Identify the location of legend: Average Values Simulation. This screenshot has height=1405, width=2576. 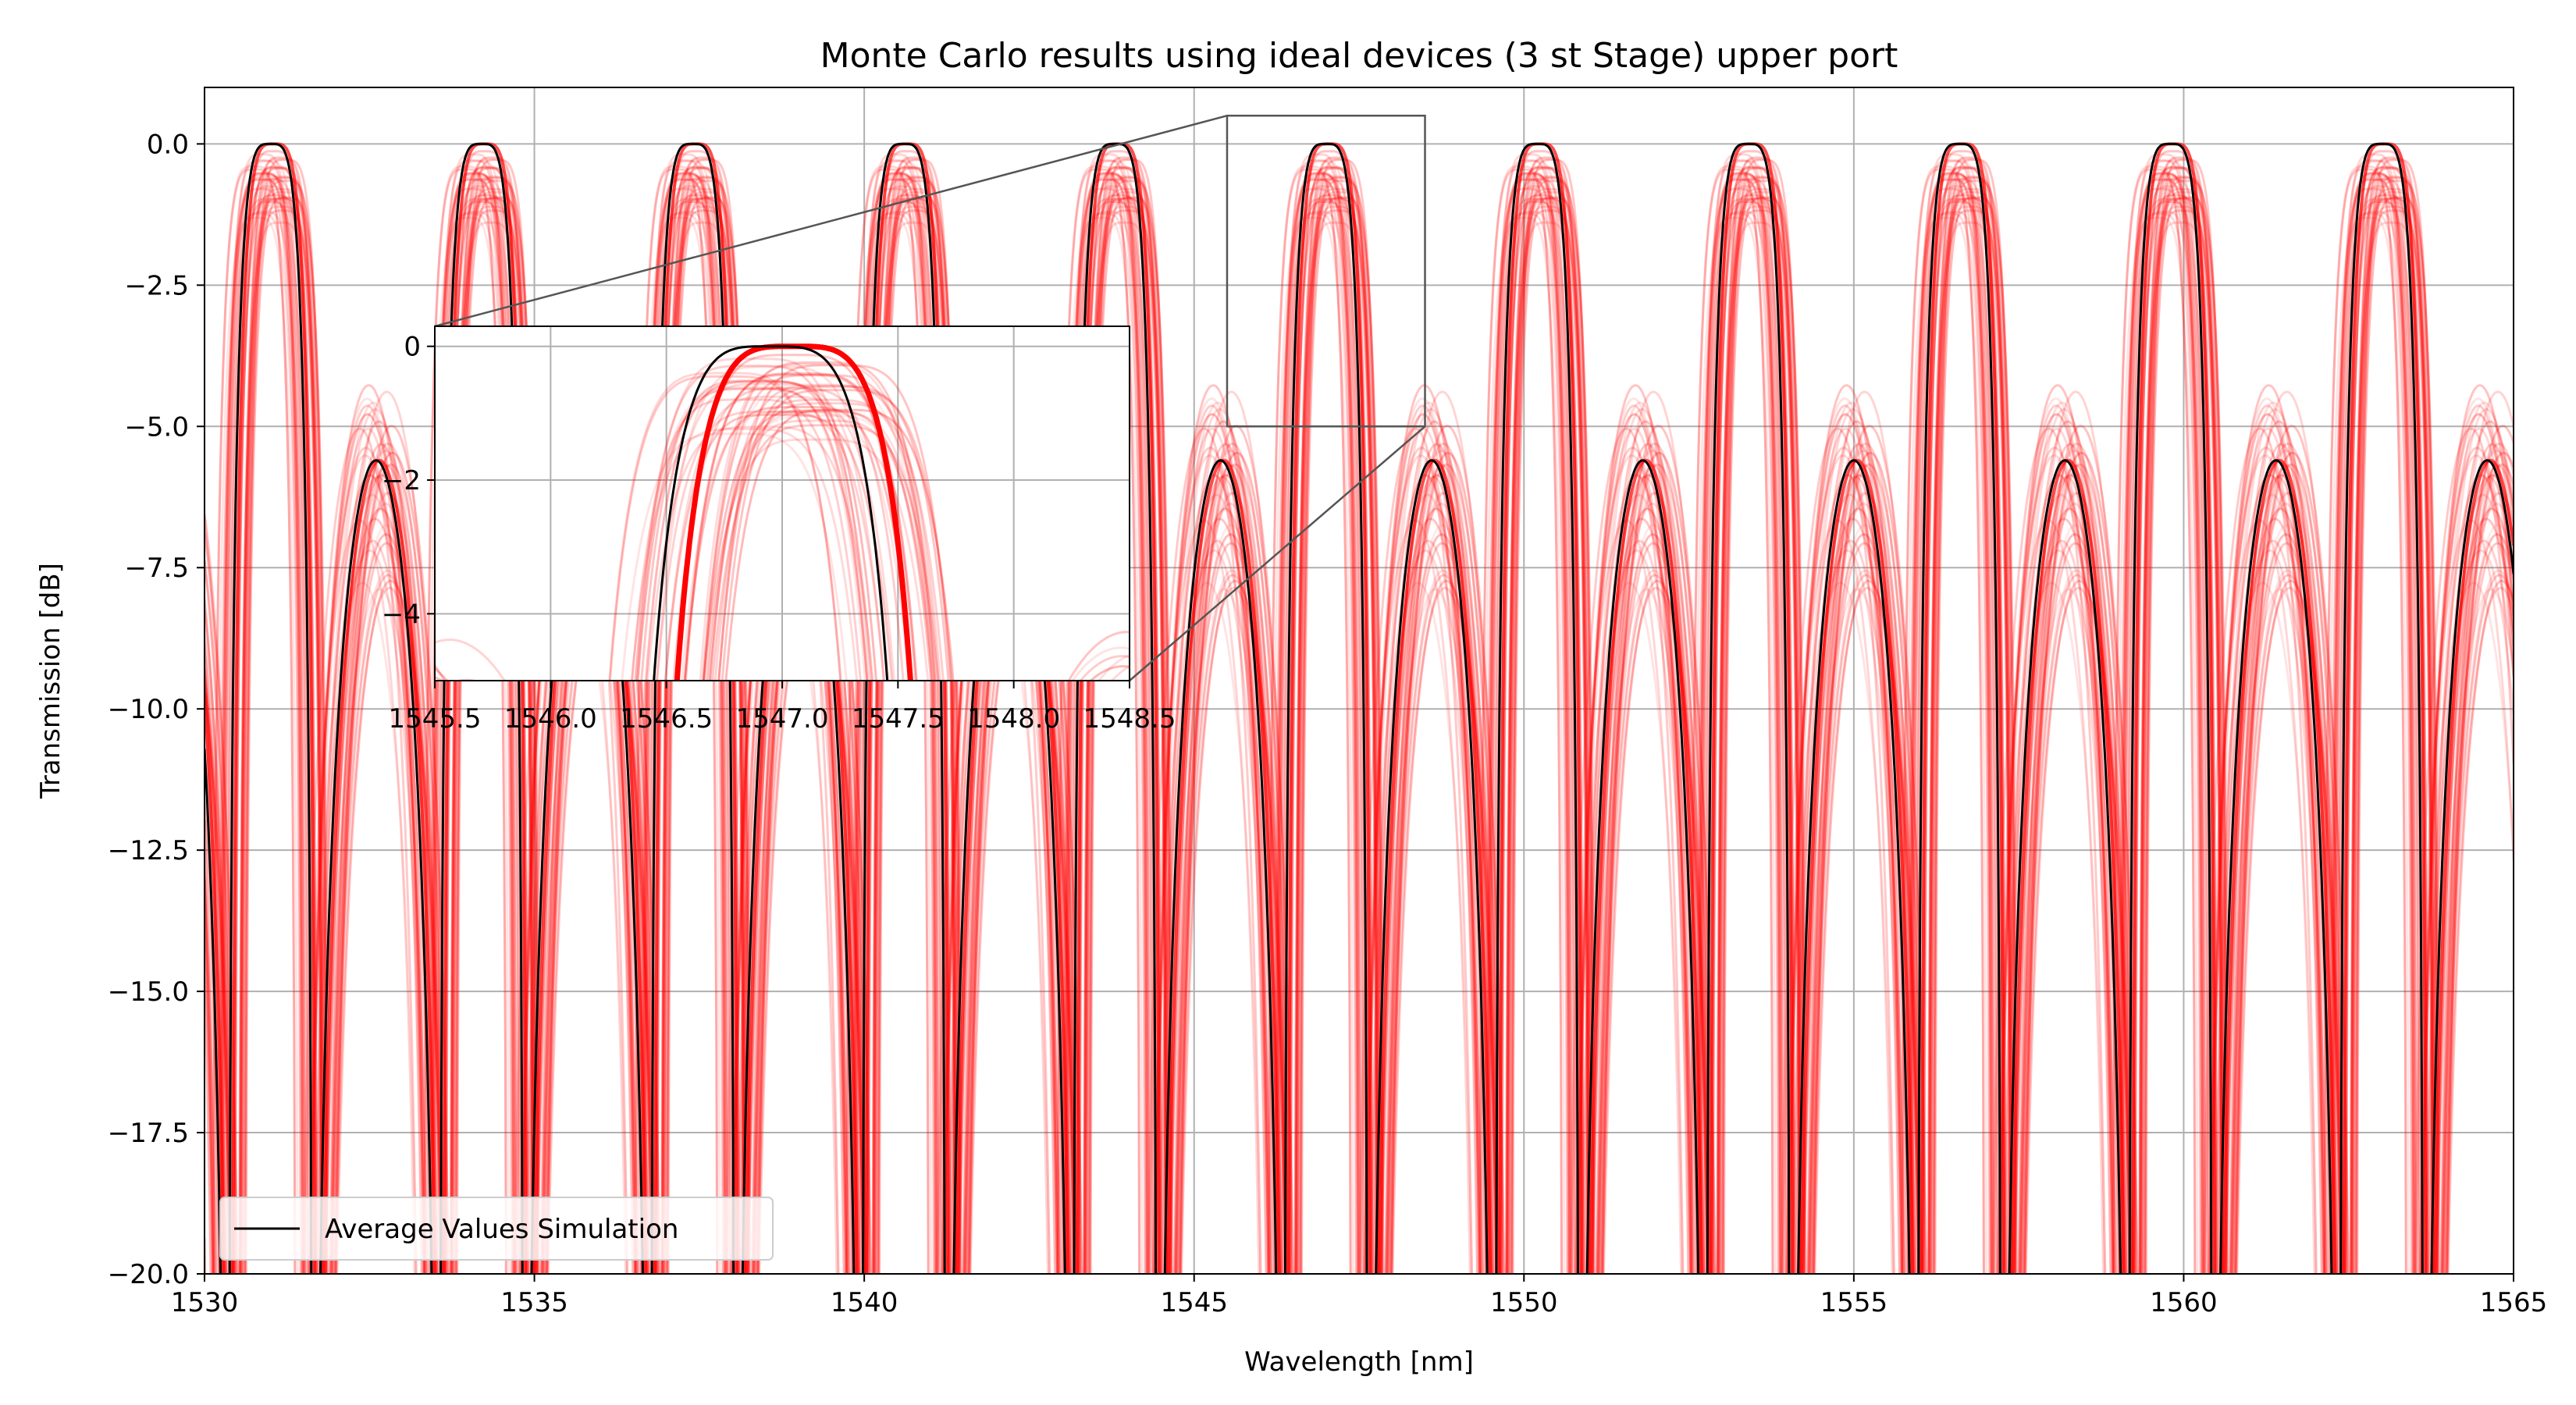
(496, 1229).